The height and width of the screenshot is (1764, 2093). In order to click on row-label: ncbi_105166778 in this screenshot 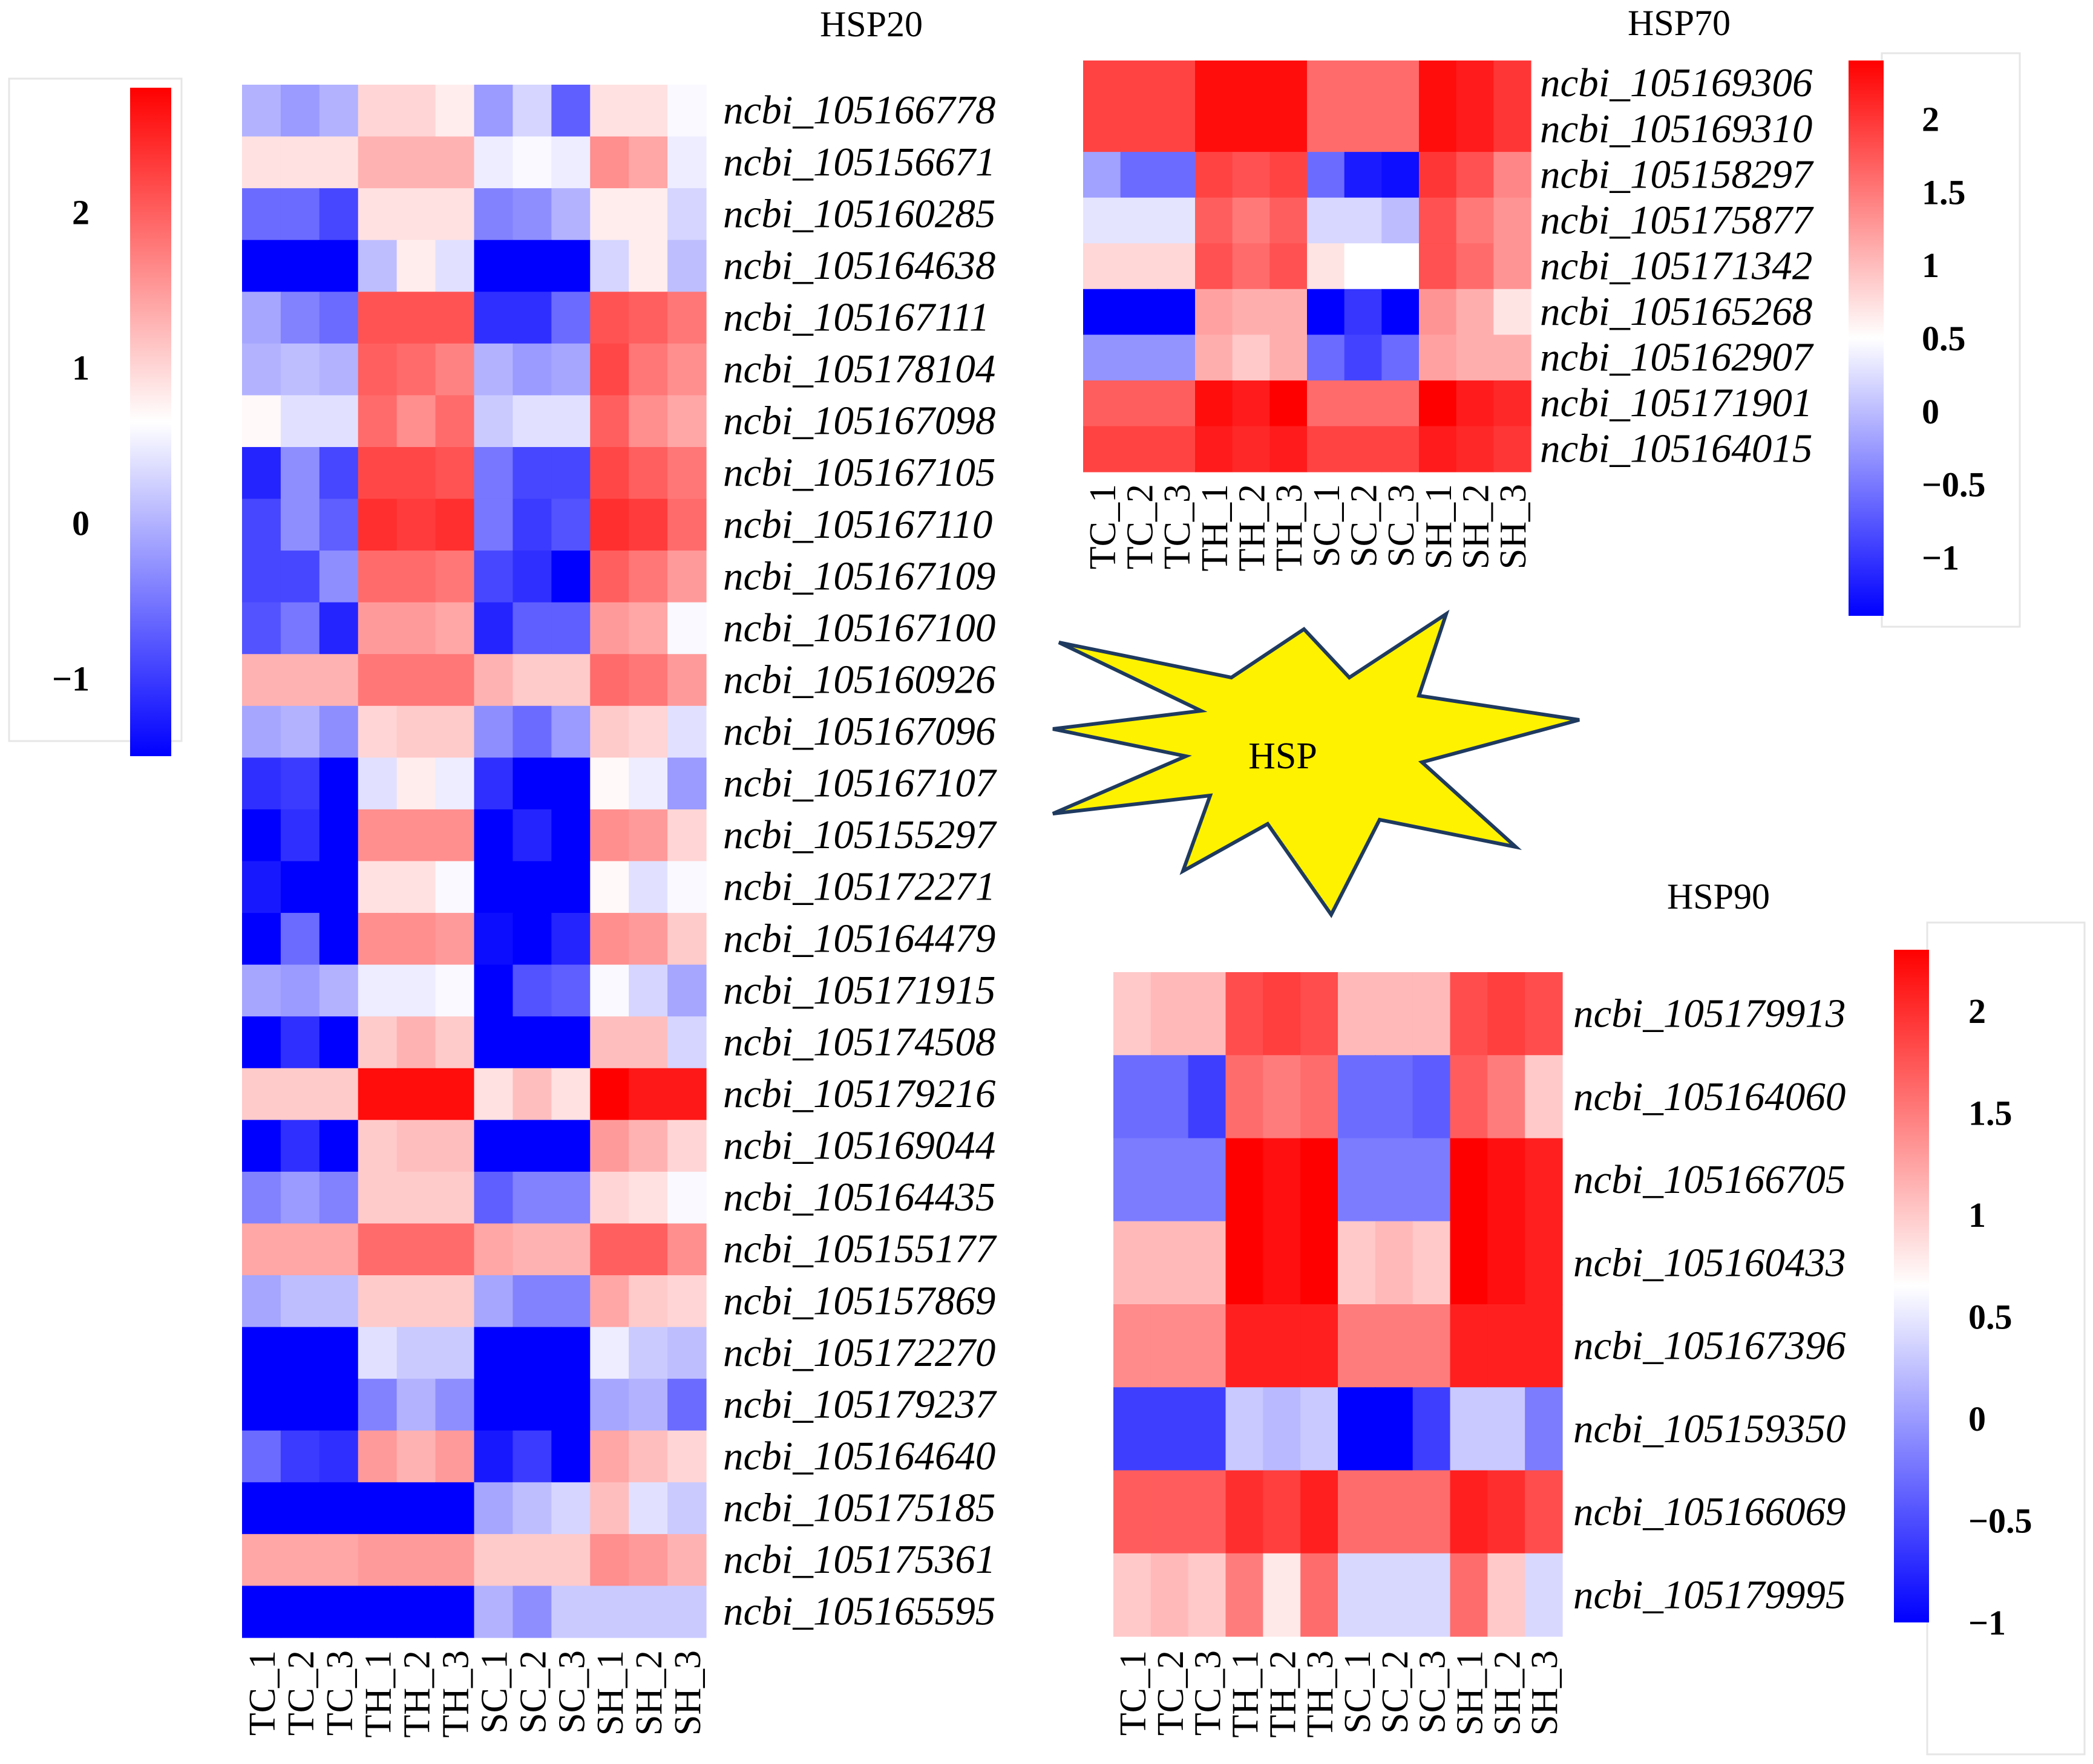, I will do `click(859, 110)`.